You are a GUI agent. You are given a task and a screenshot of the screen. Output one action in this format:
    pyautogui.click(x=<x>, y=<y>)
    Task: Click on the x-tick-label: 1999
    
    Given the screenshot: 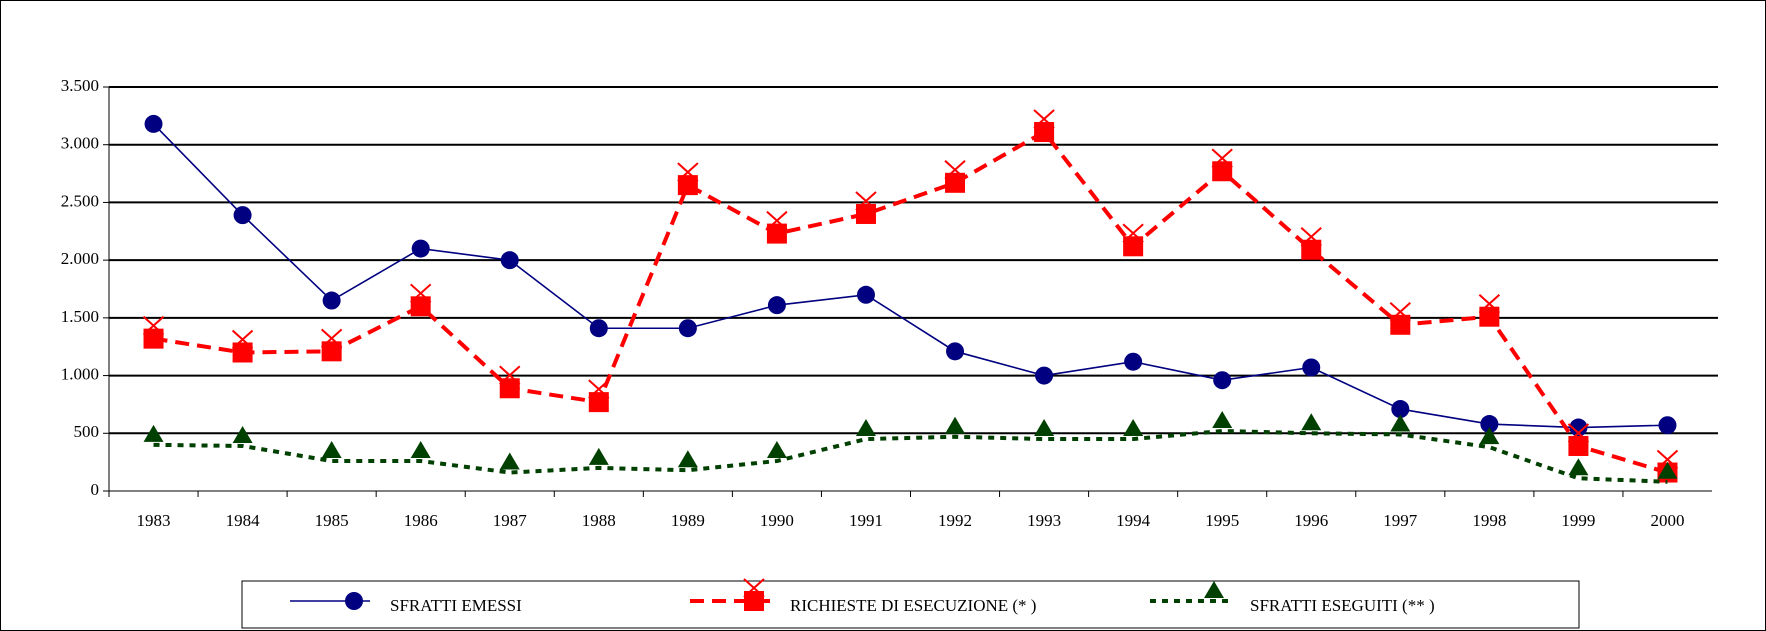 What is the action you would take?
    pyautogui.click(x=1578, y=520)
    